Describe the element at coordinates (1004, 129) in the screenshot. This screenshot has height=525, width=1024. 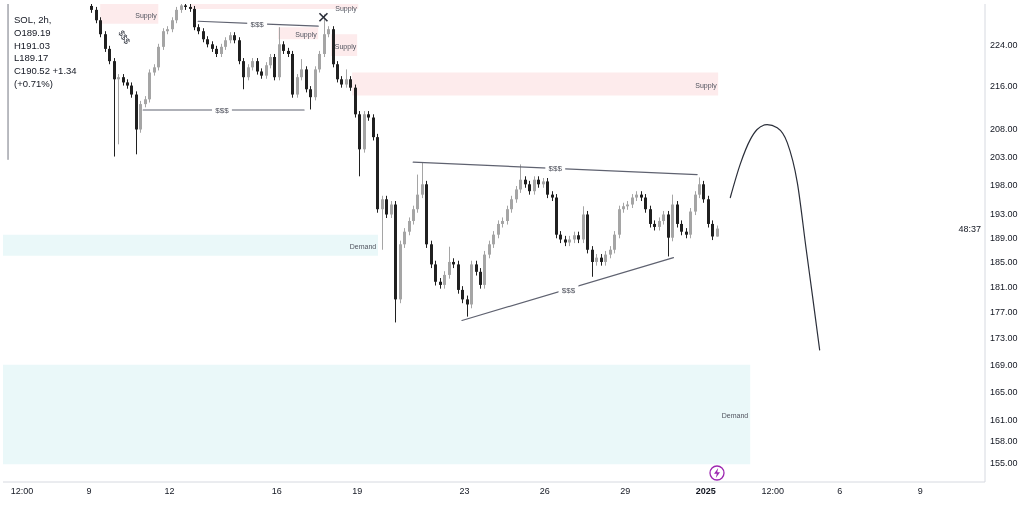
I see `y-tick-label: 208.00` at that location.